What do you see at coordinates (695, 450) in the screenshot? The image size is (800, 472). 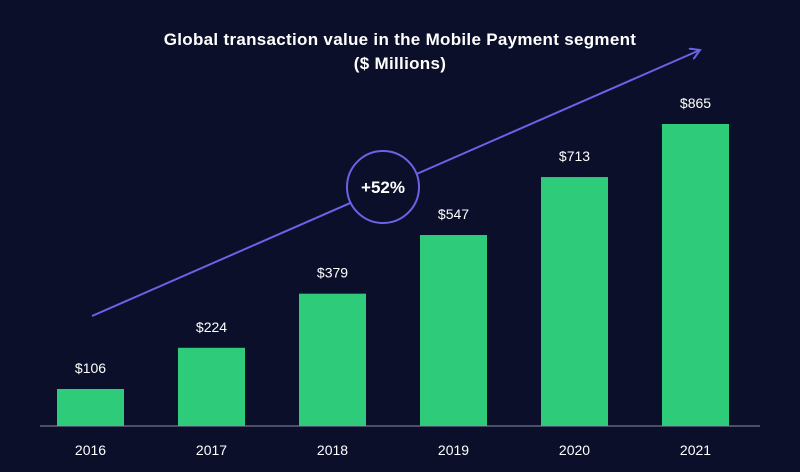 I see `x-tick-label-2021: 2021` at bounding box center [695, 450].